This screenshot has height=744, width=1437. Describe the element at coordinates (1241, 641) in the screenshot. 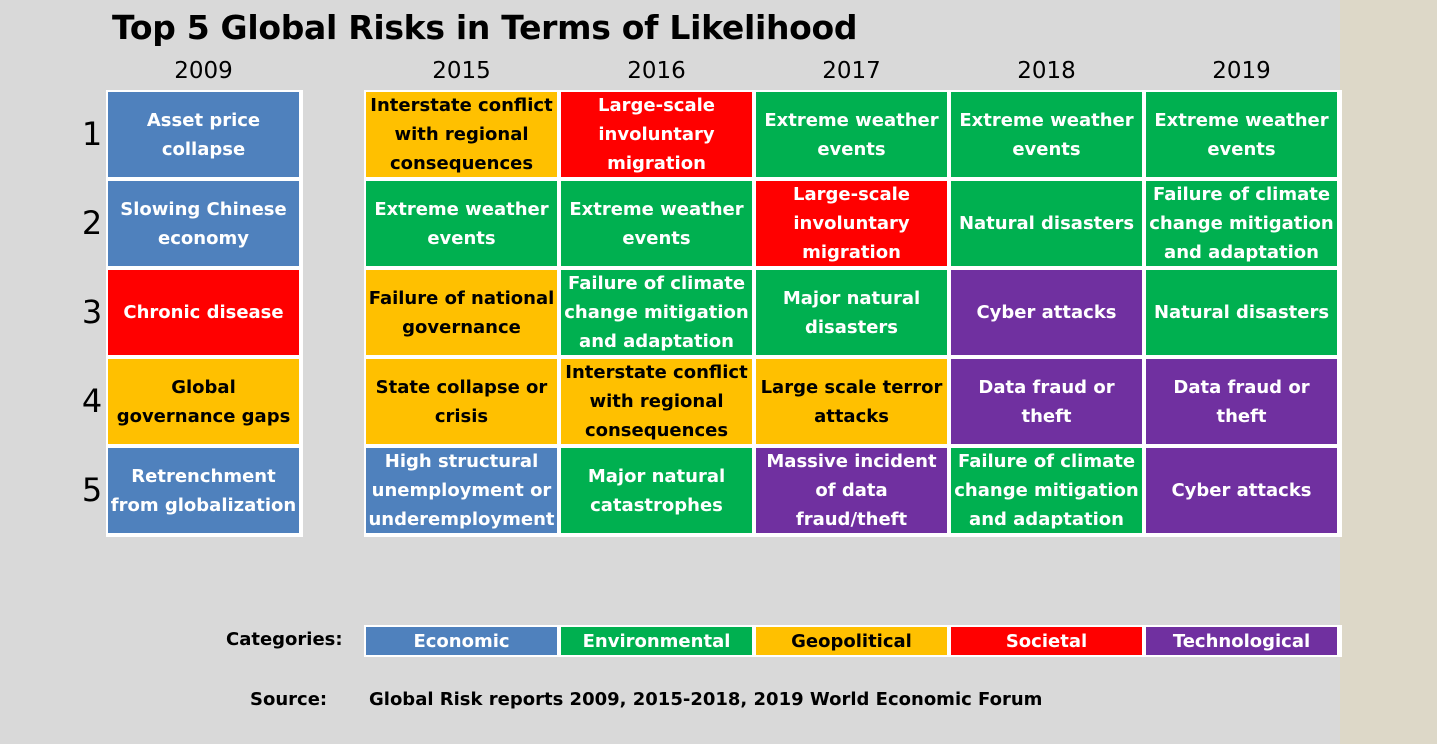

I see `legend-item: Technological` at that location.